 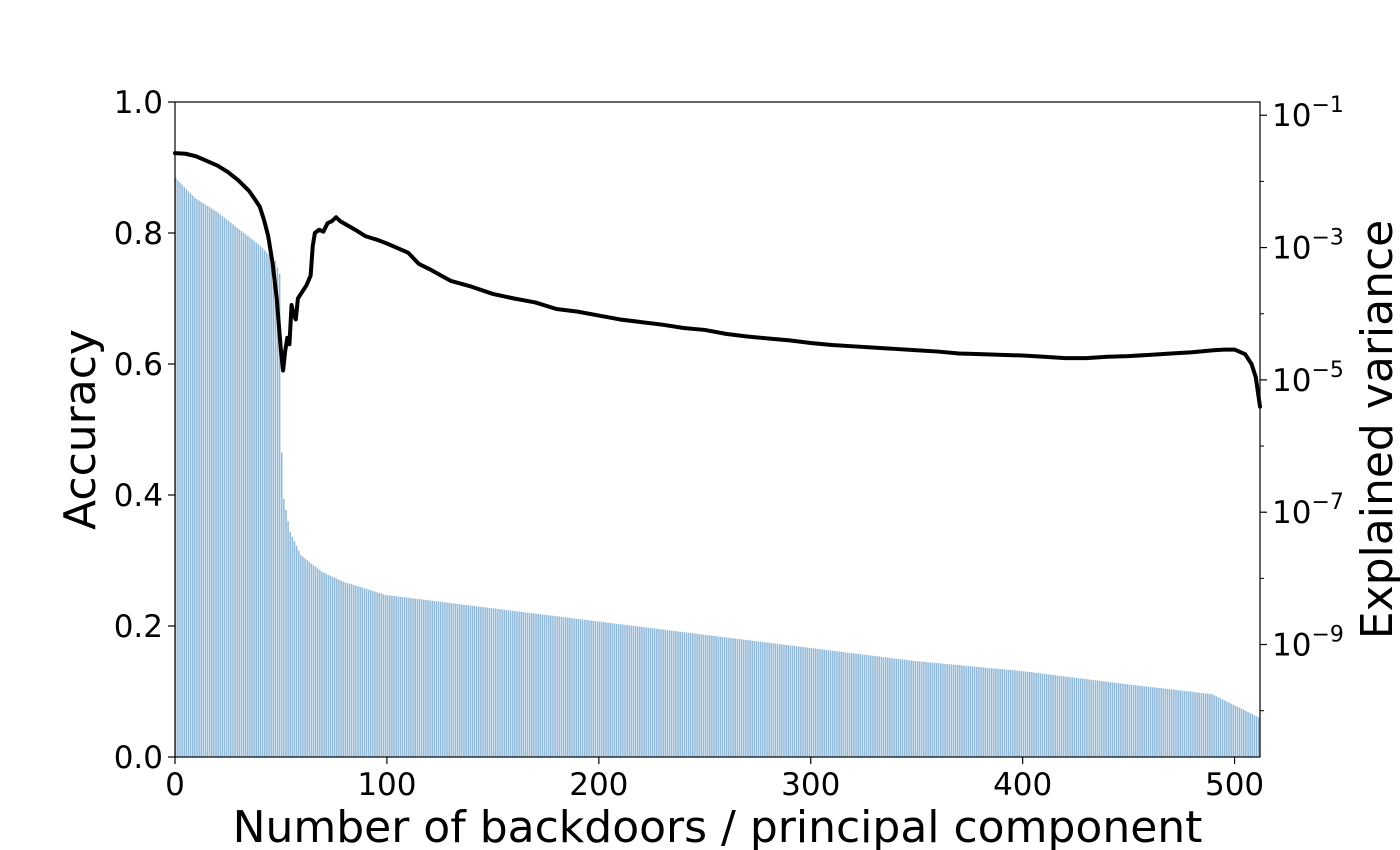 What do you see at coordinates (386, 785) in the screenshot?
I see `x-tick-label: 100` at bounding box center [386, 785].